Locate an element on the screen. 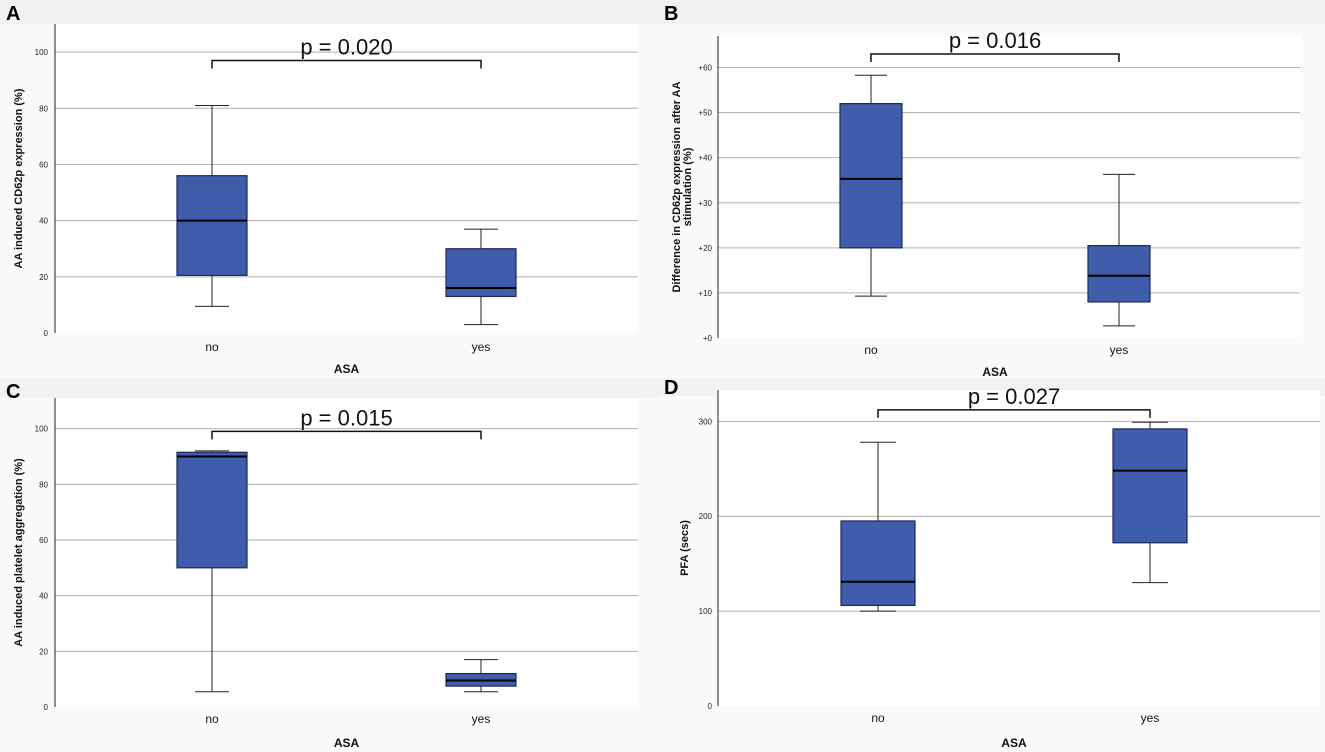 This screenshot has height=752, width=1325. y-axis-label-line: stimulation (%) is located at coordinates (688, 186).